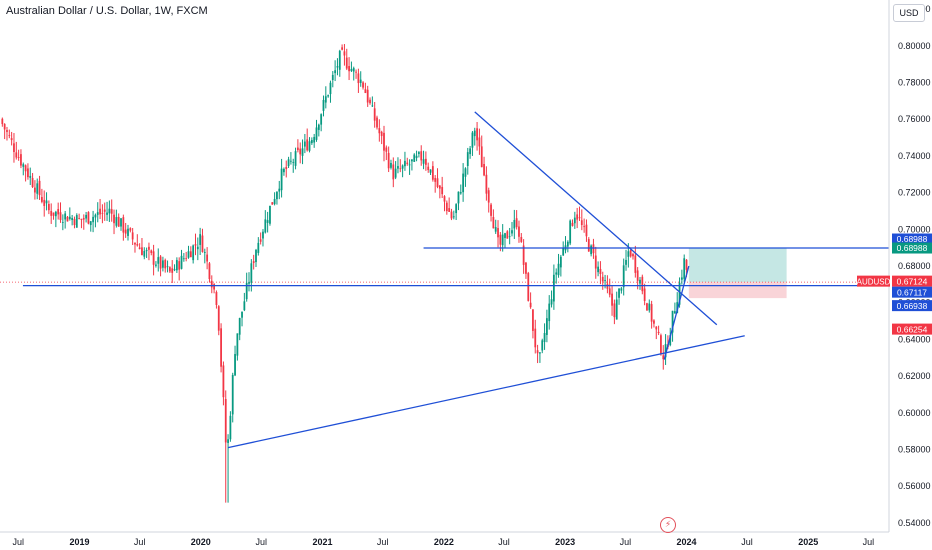 Image resolution: width=932 pixels, height=550 pixels. I want to click on currency-button: USD, so click(909, 13).